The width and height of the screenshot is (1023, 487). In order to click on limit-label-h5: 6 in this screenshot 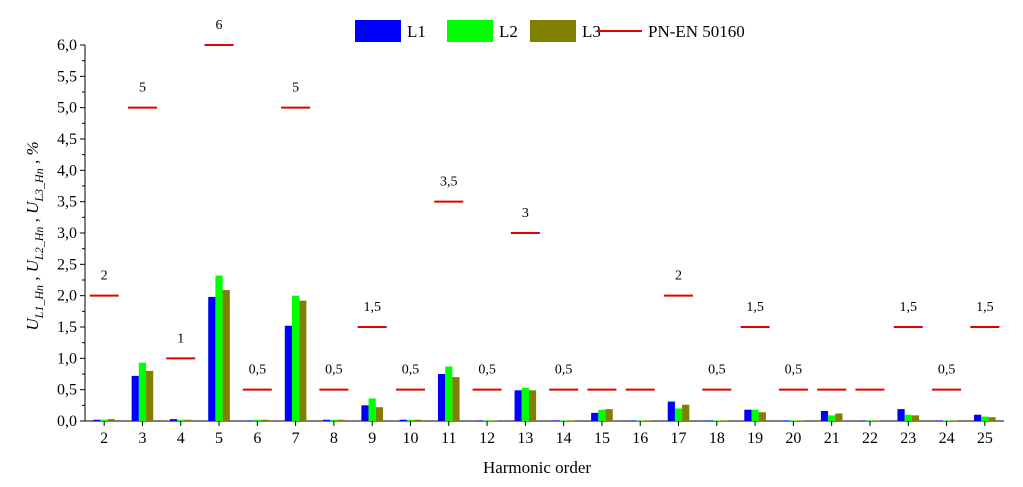, I will do `click(219, 25)`.